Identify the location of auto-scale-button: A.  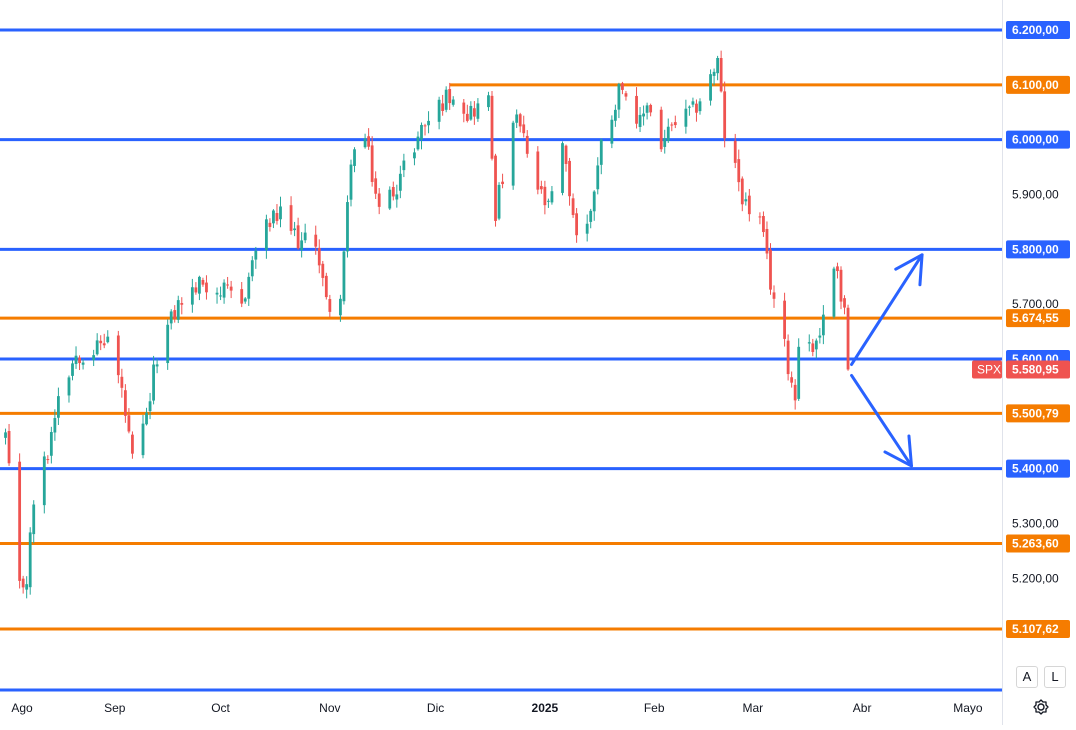
(1027, 677).